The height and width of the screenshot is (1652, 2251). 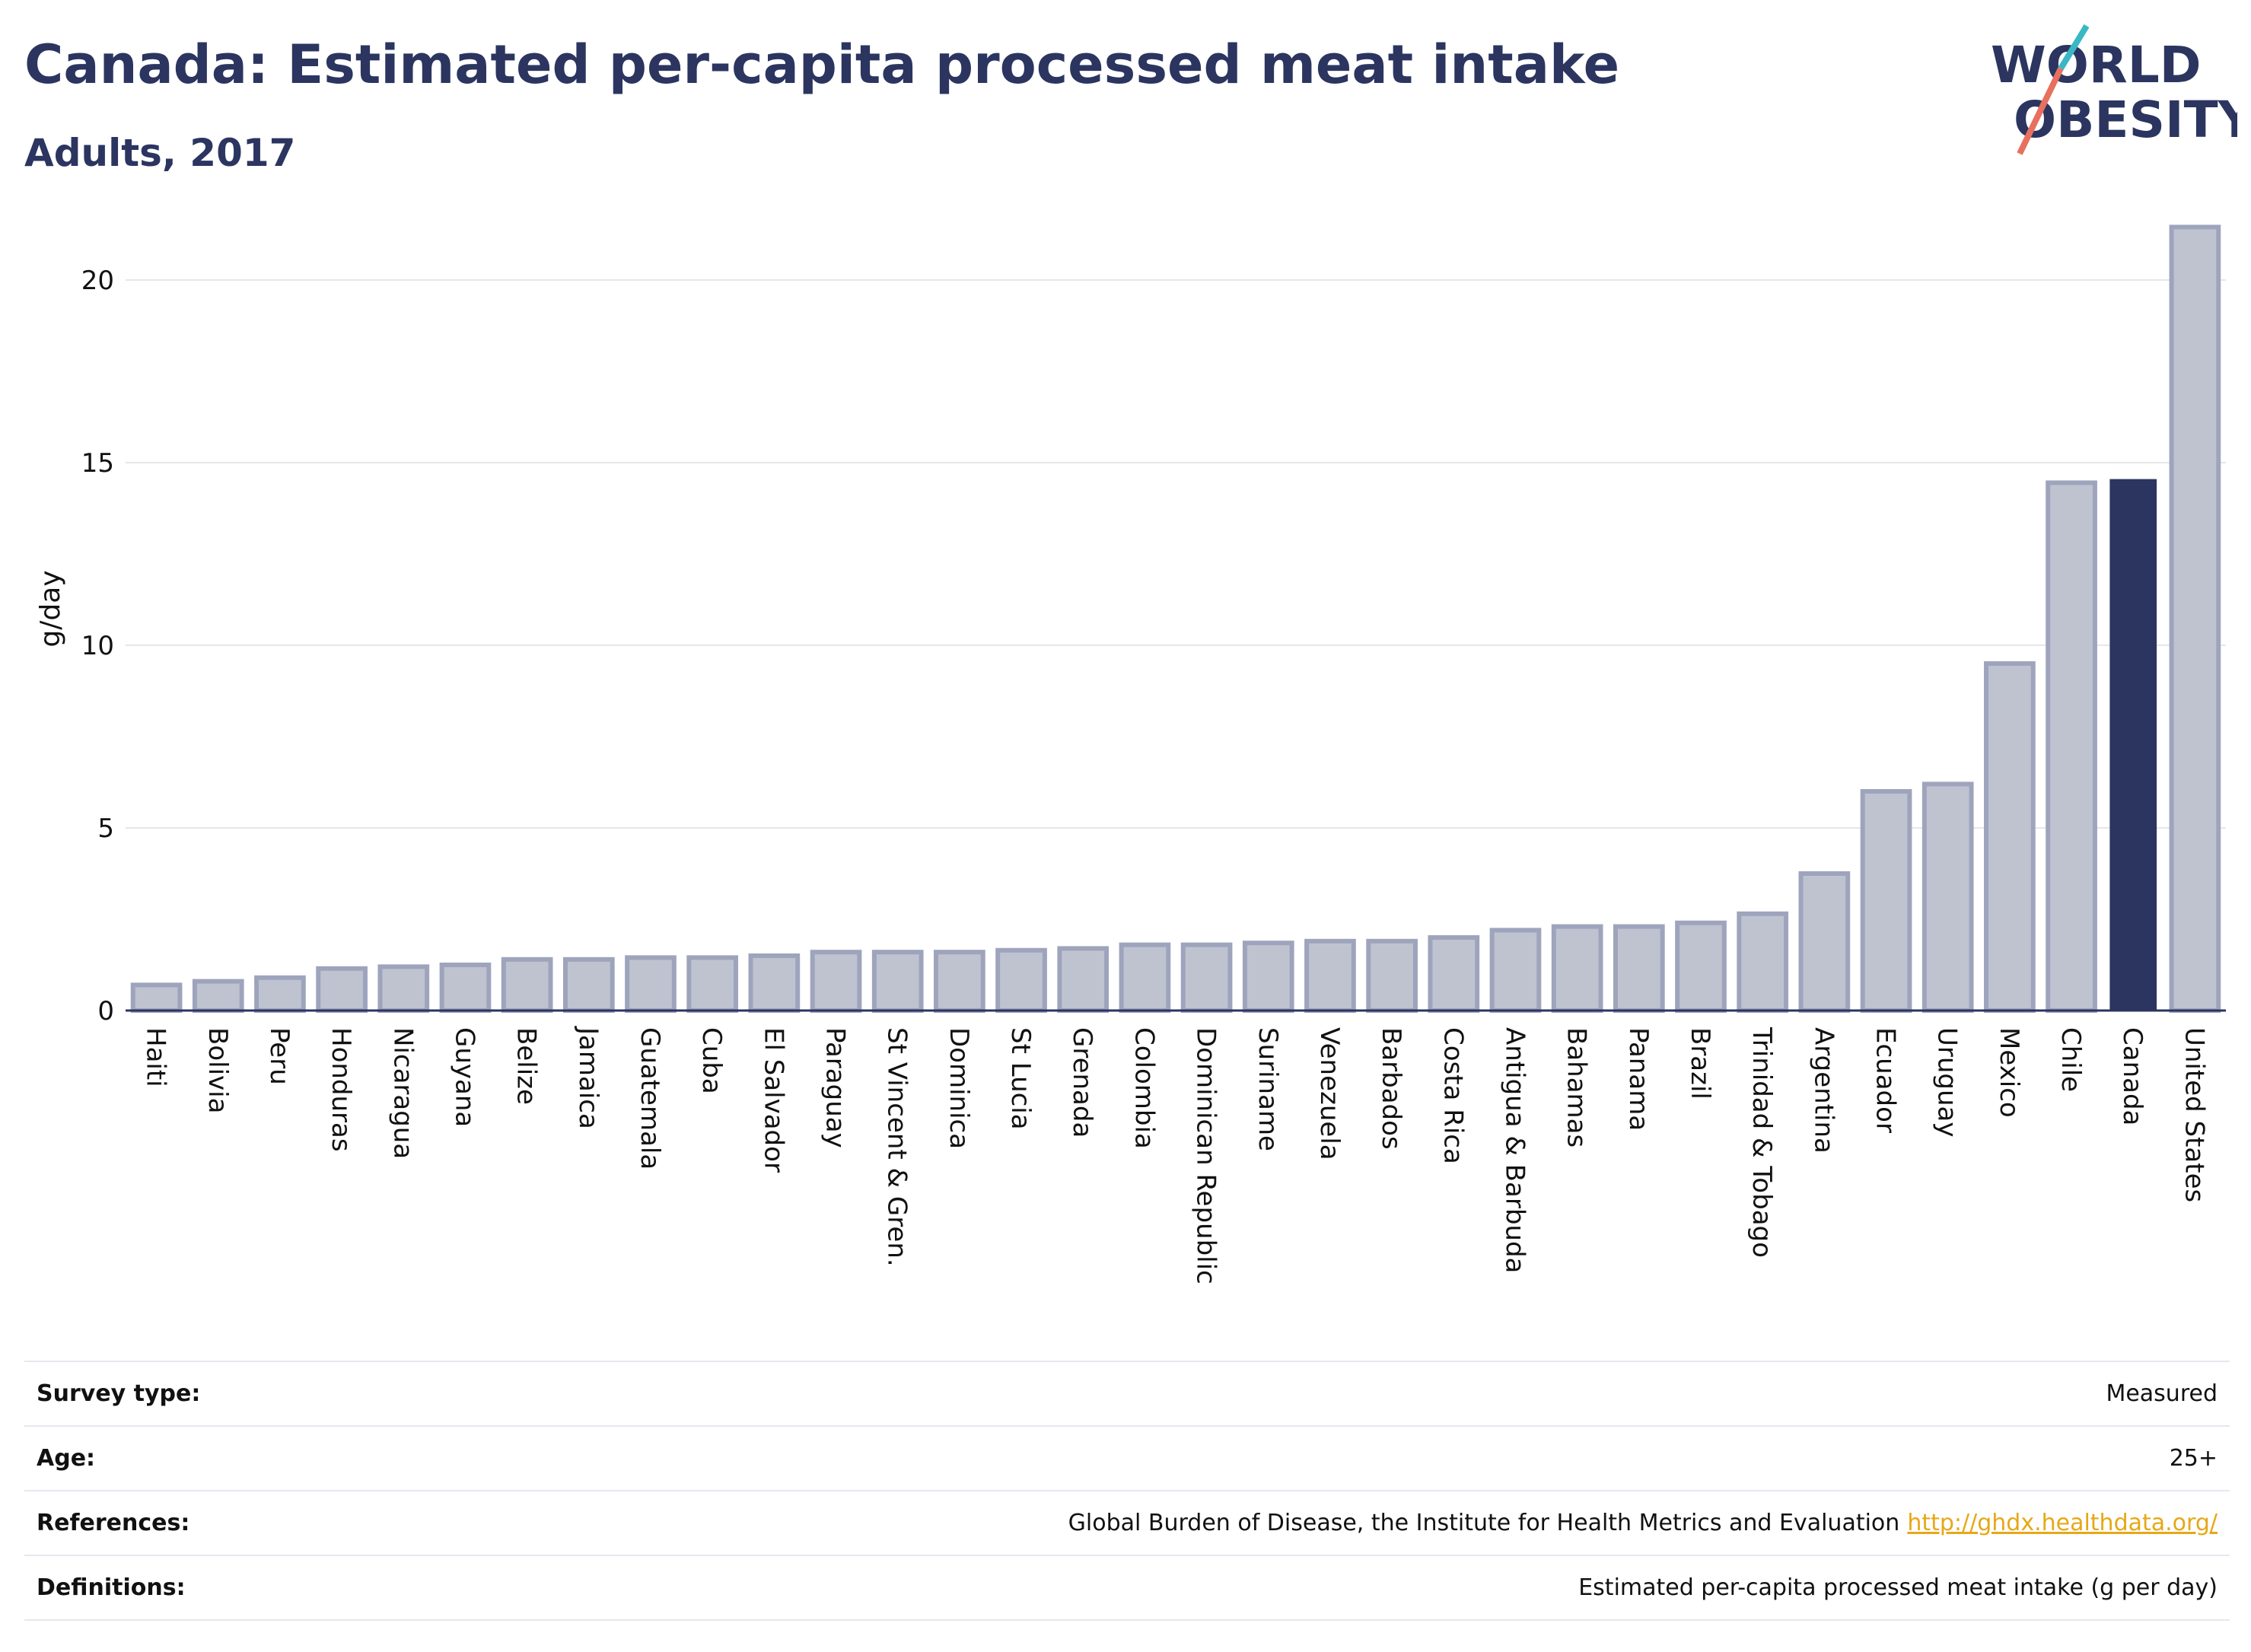 I want to click on bar-ecuador, so click(x=1886, y=901).